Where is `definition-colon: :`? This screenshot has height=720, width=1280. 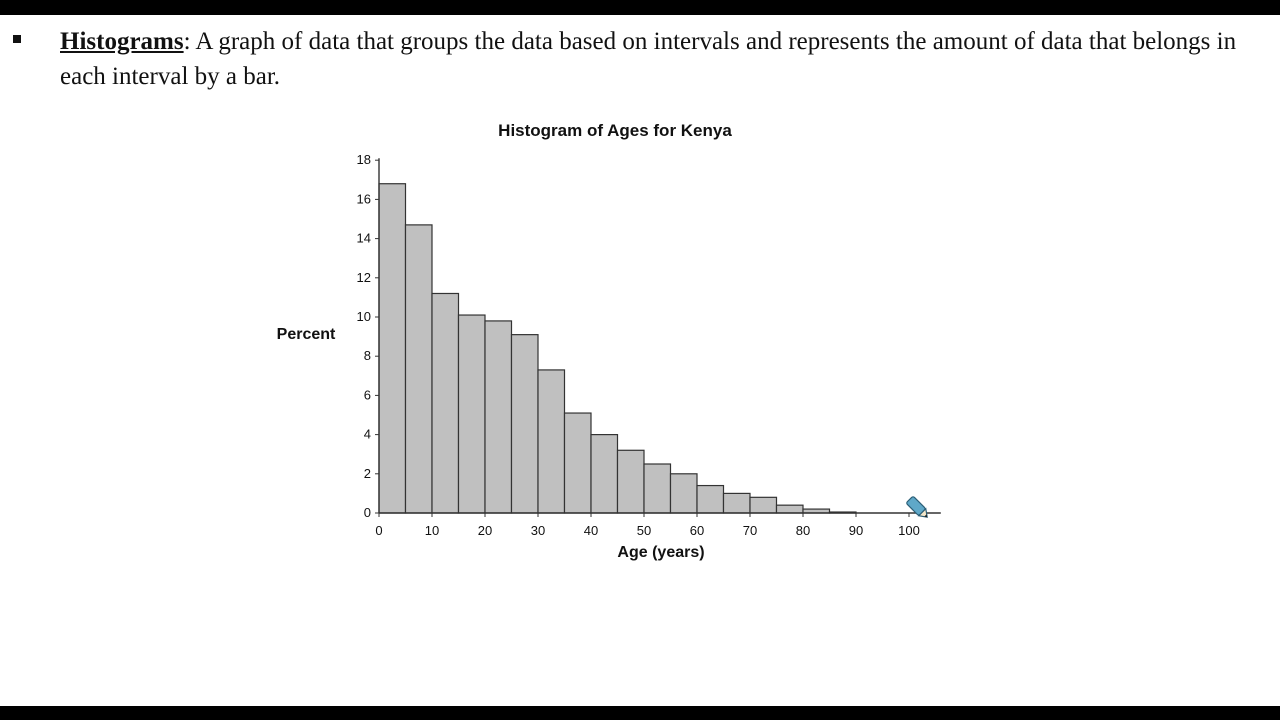
definition-colon: : is located at coordinates (187, 41).